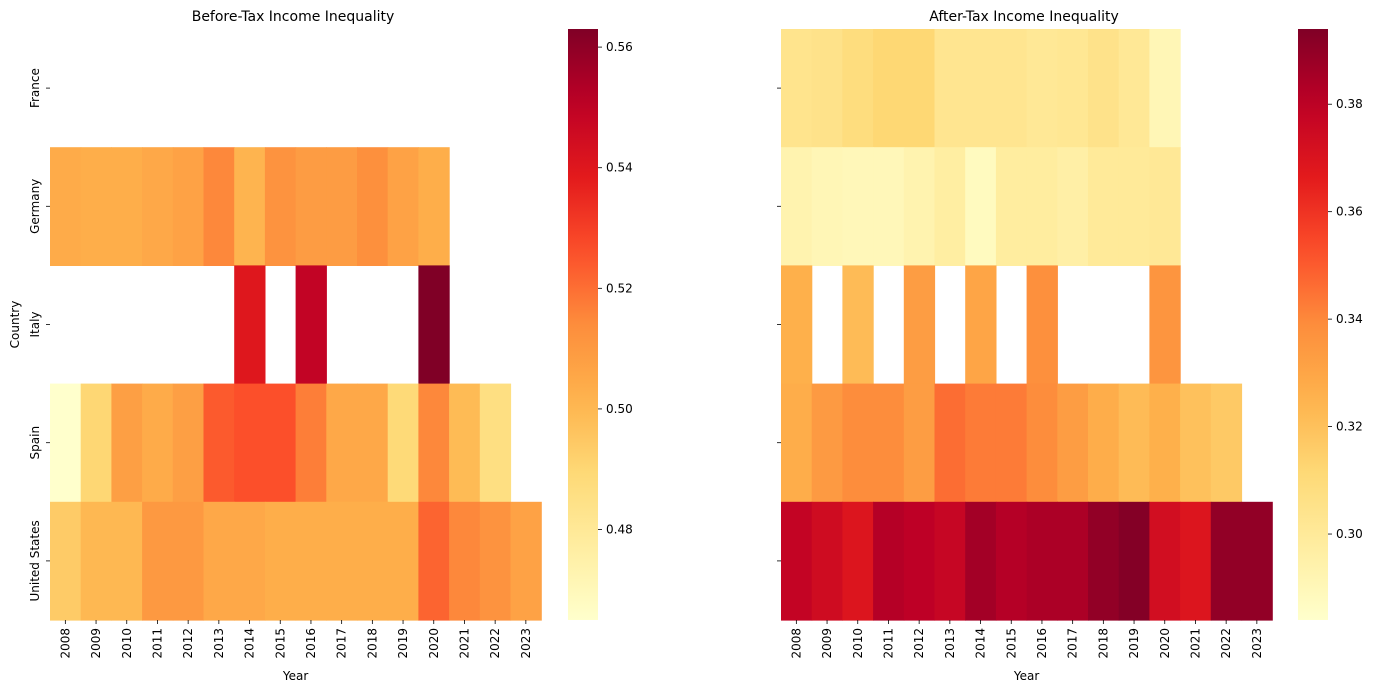 The width and height of the screenshot is (1376, 692). Describe the element at coordinates (35, 324) in the screenshot. I see `y-tick-label: Italy` at that location.